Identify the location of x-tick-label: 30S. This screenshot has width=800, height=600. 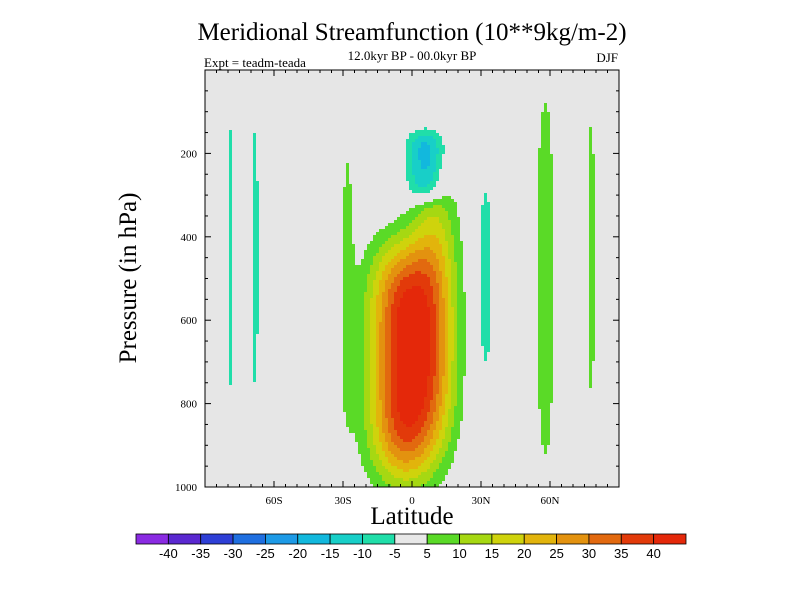
(342, 501).